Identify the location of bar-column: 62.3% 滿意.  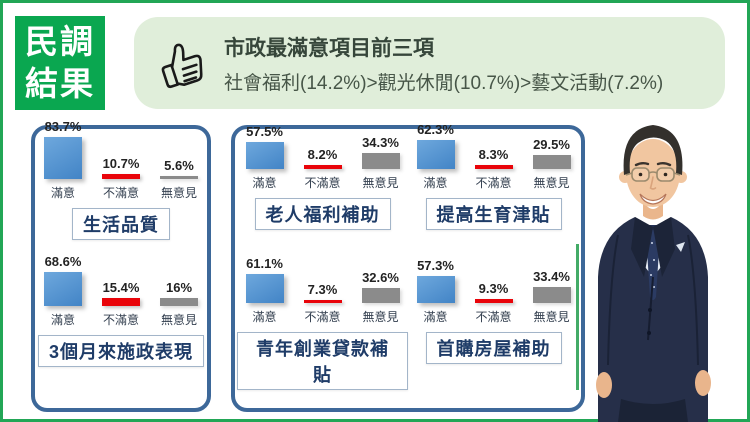
(436, 156).